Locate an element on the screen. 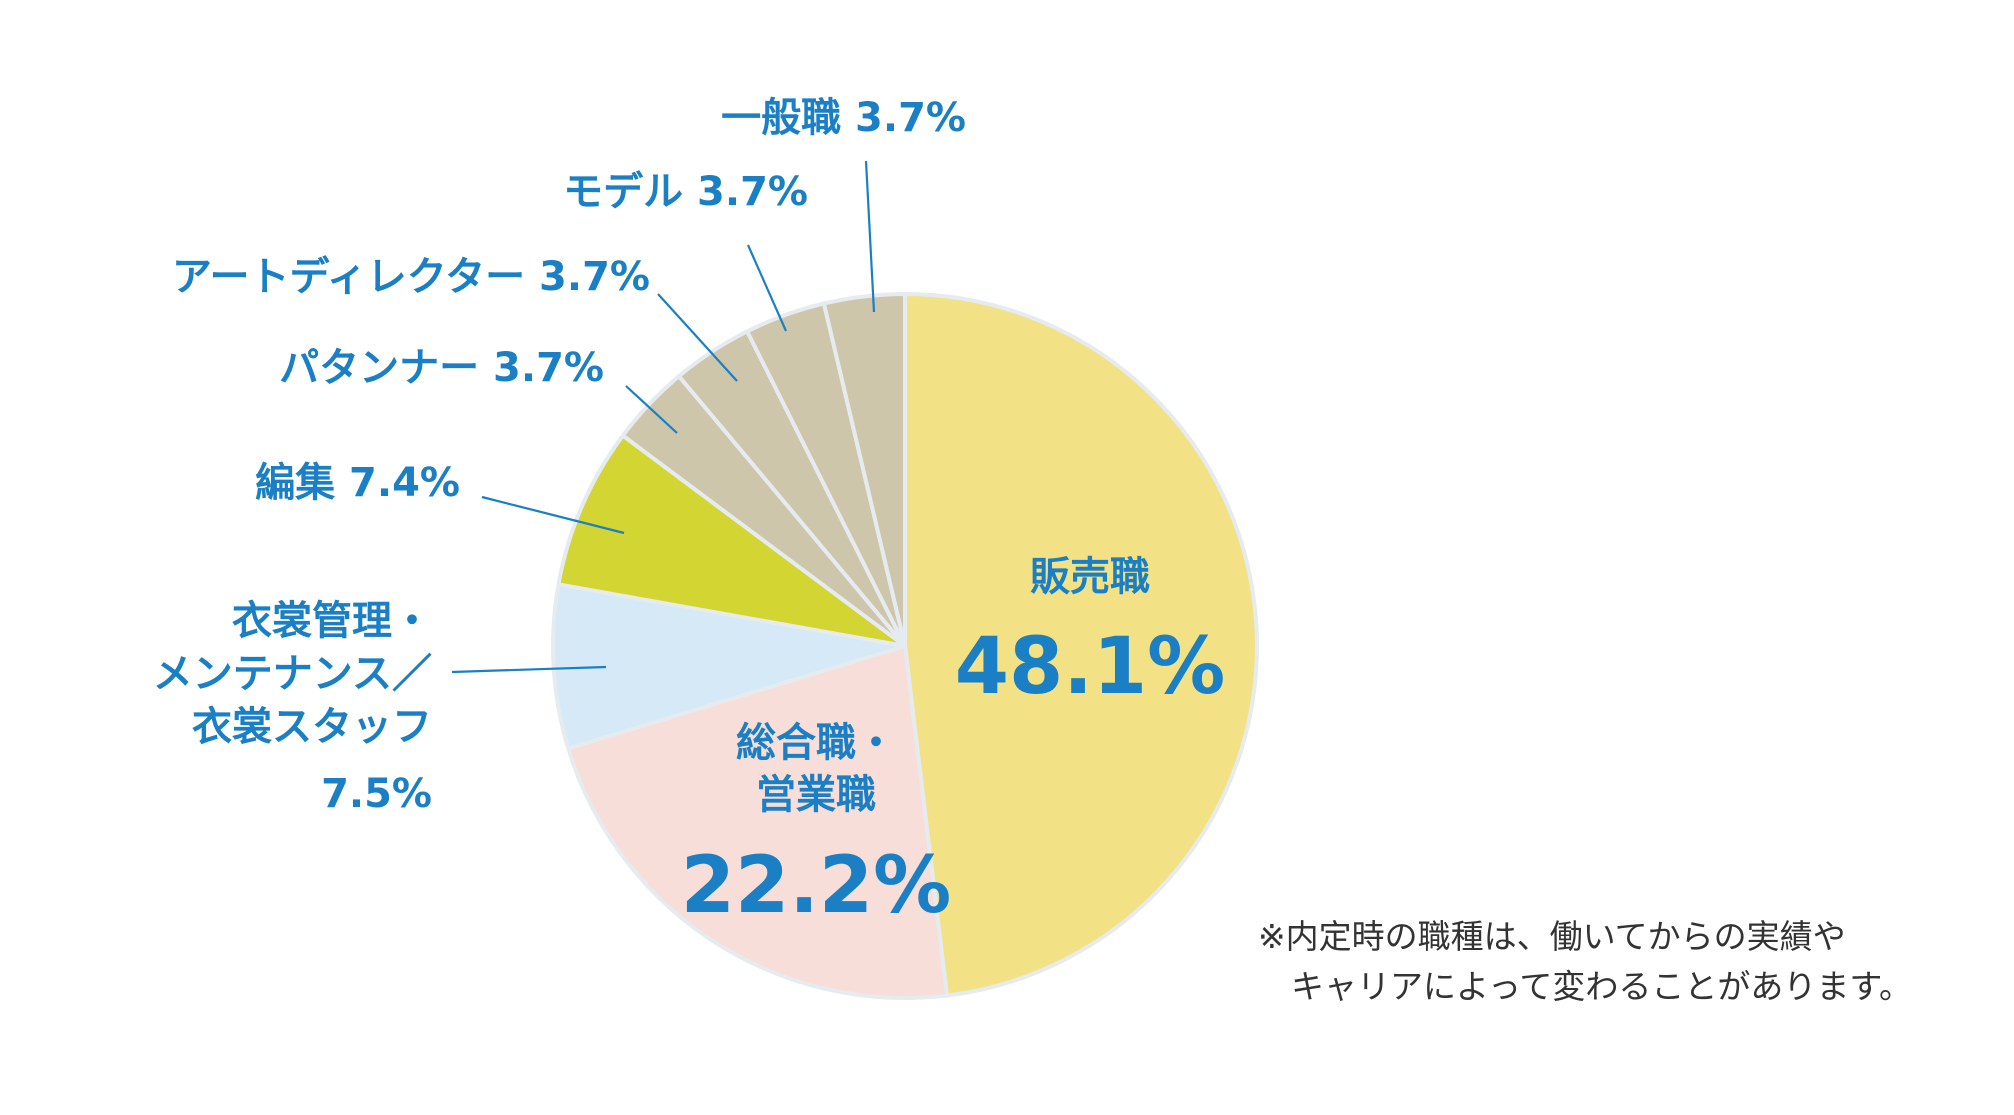  slice-sogo is located at coordinates (757, 821).